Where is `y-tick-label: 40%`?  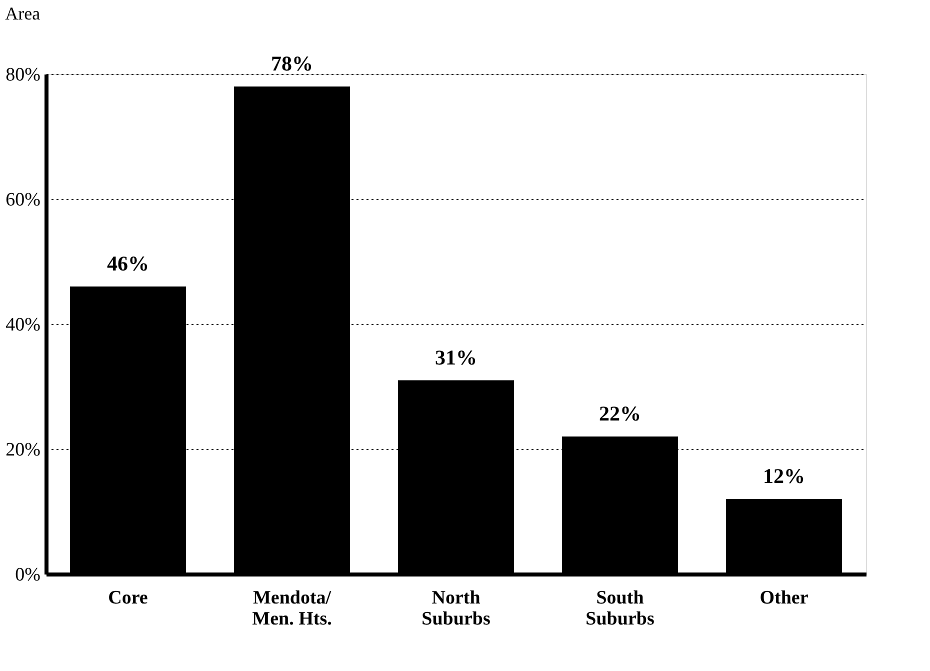 y-tick-label: 40% is located at coordinates (23, 325).